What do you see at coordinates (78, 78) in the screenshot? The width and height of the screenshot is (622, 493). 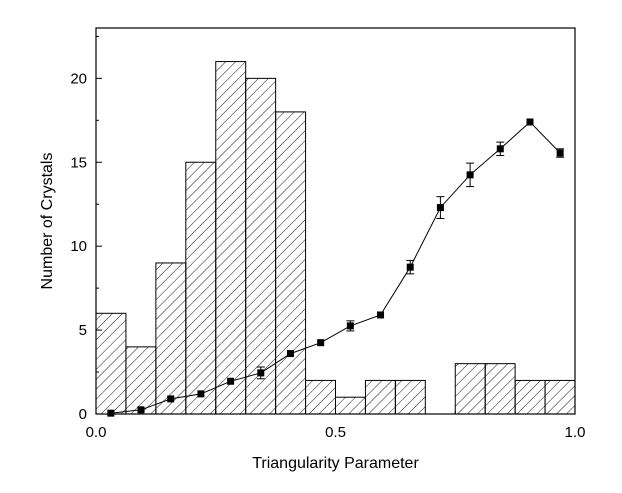 I see `y-tick-label-4: 20` at bounding box center [78, 78].